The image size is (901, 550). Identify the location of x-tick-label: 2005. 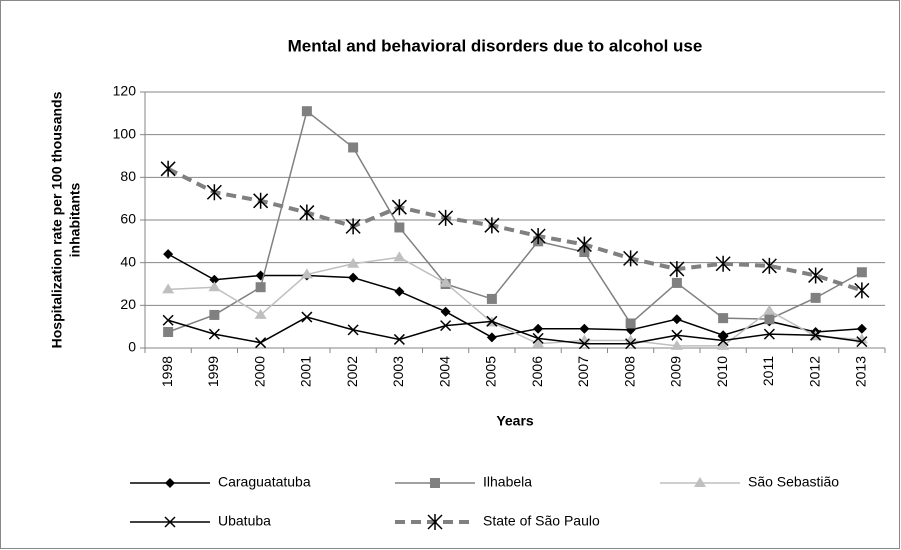
(491, 371).